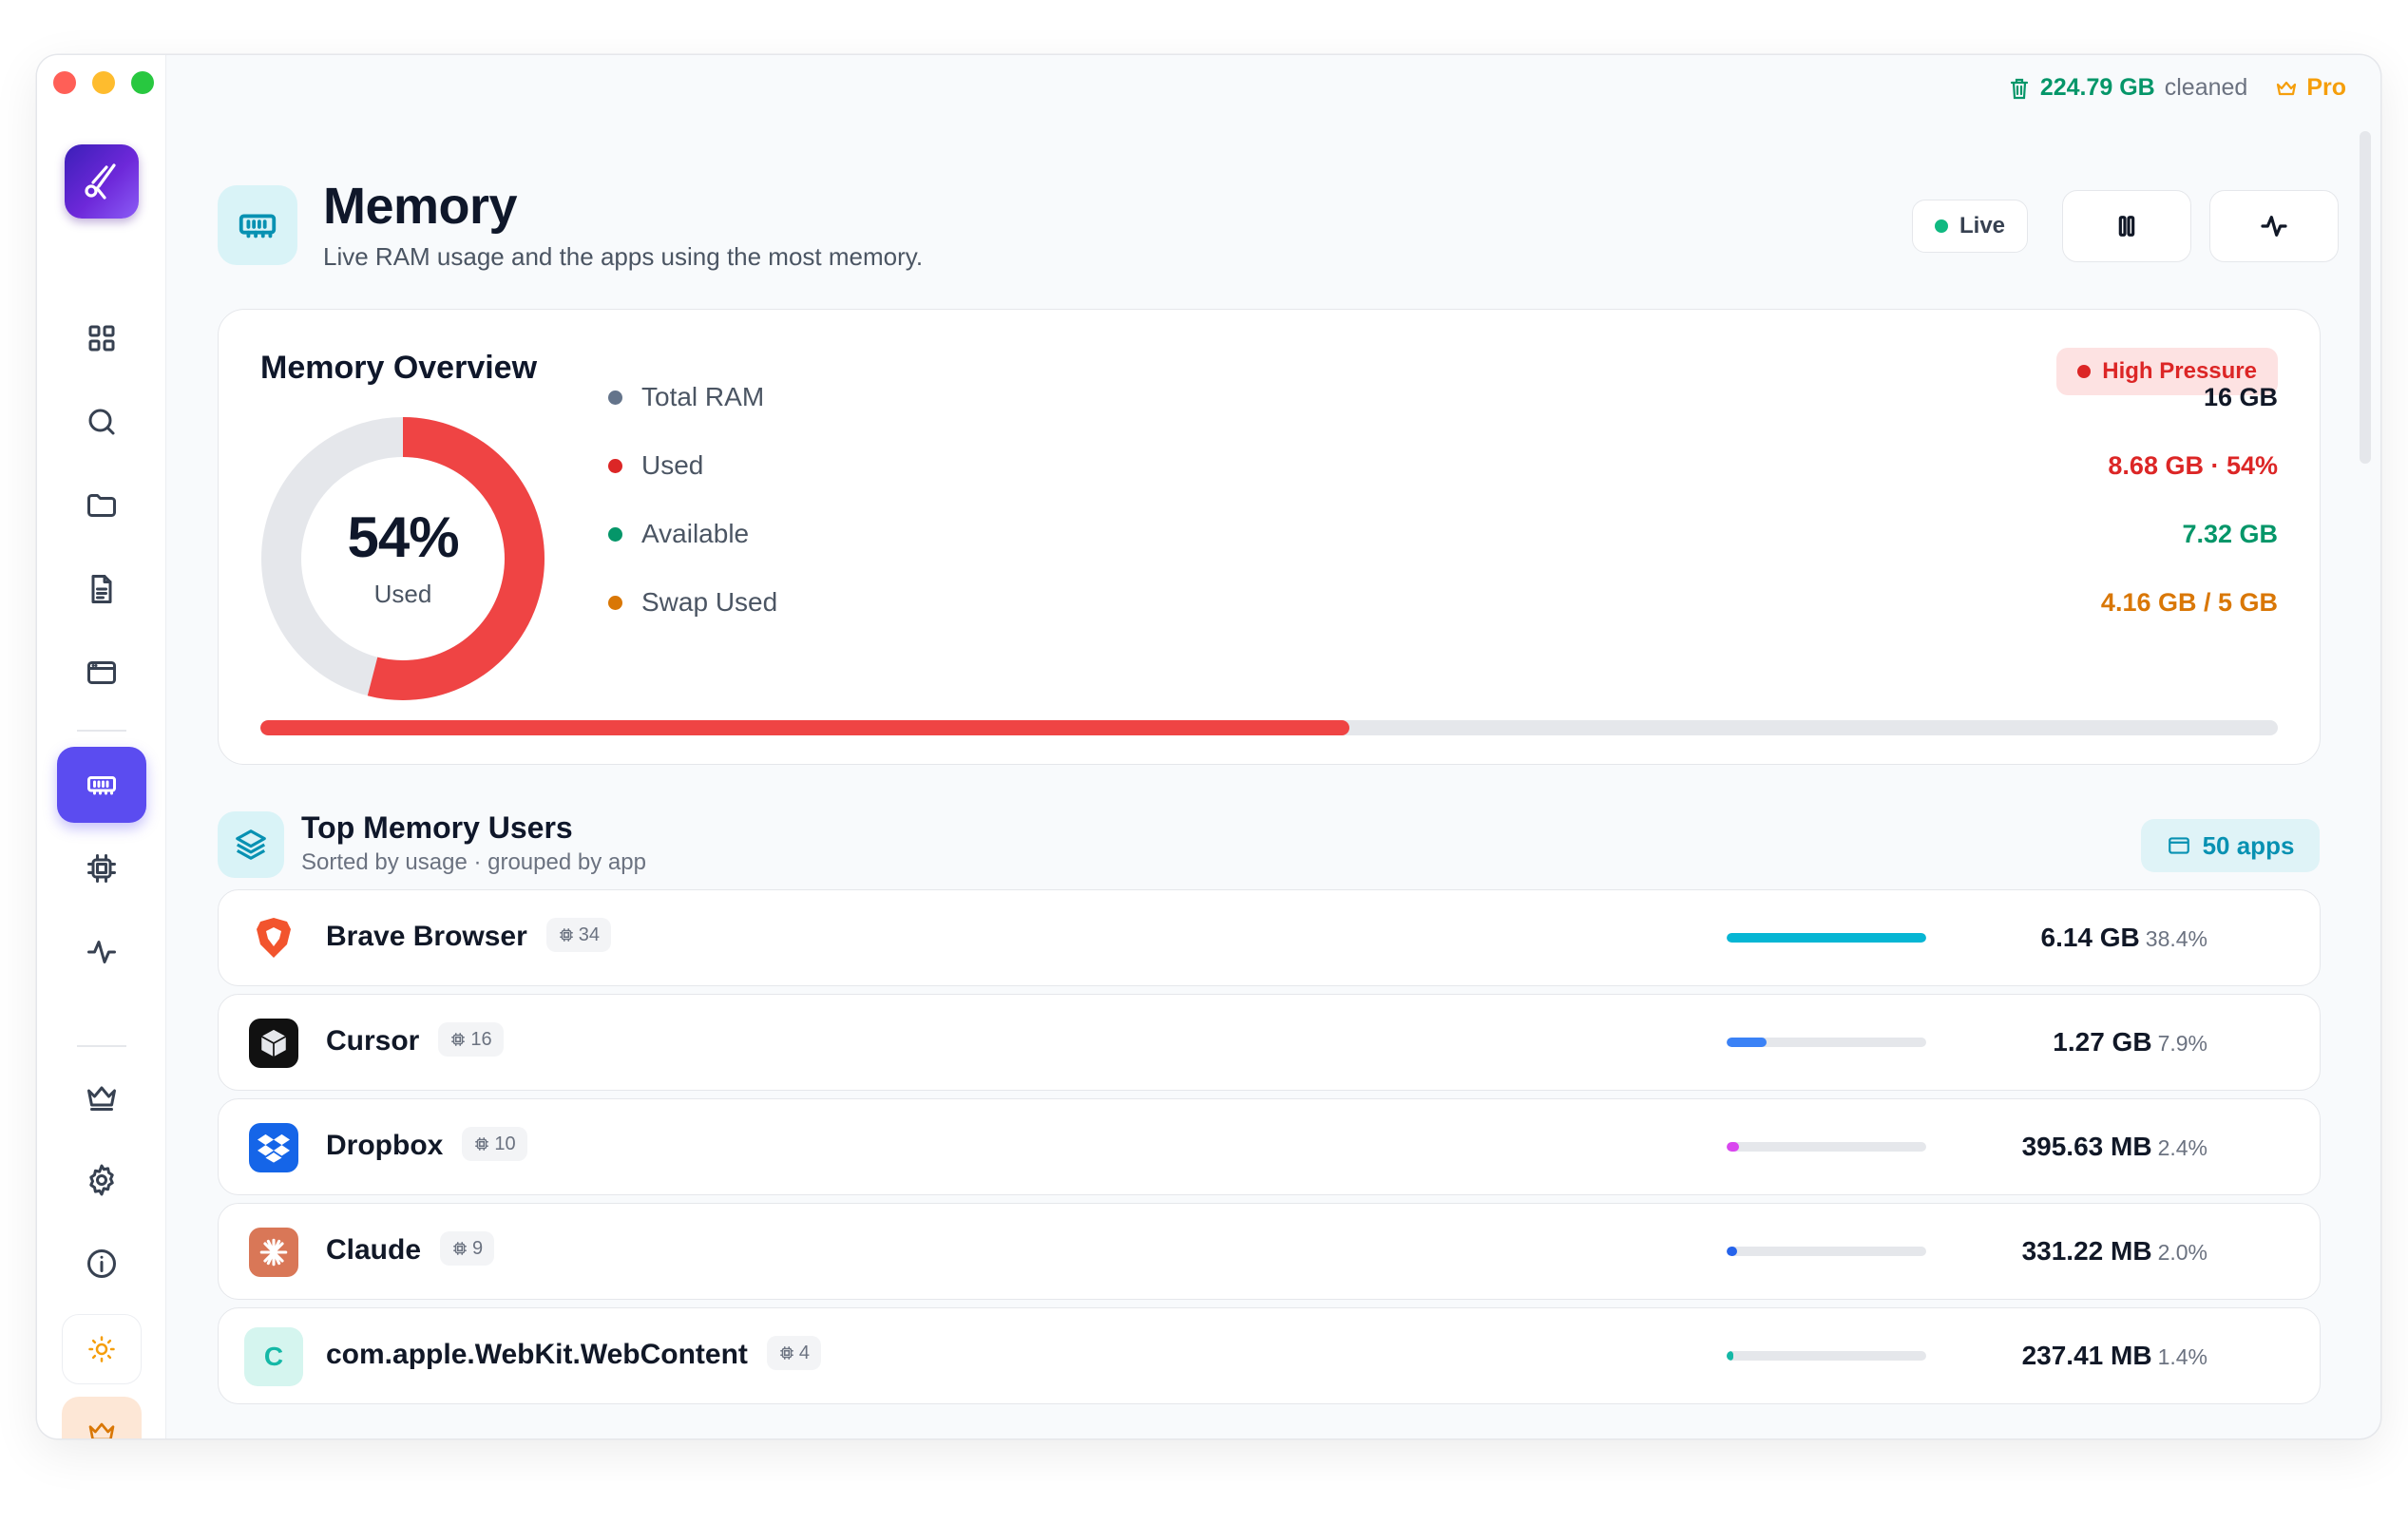 Image resolution: width=2408 pixels, height=1524 pixels. I want to click on theme-toggle-button, so click(102, 1349).